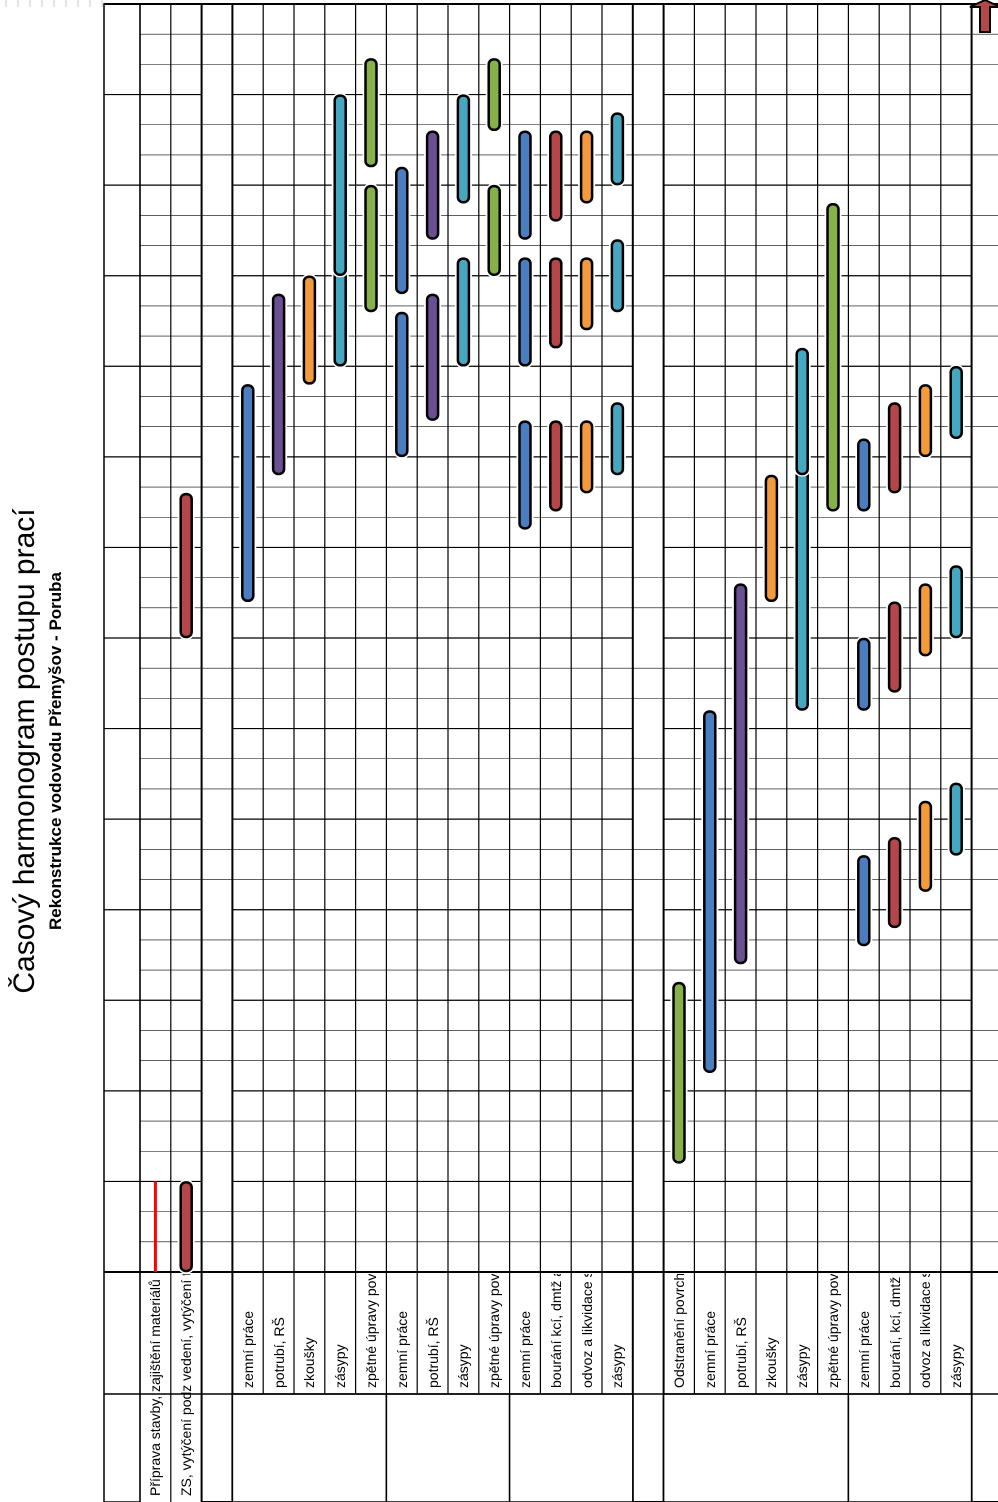 Image resolution: width=998 pixels, height=1502 pixels. What do you see at coordinates (983, 16) in the screenshot?
I see `up-arrow-icon` at bounding box center [983, 16].